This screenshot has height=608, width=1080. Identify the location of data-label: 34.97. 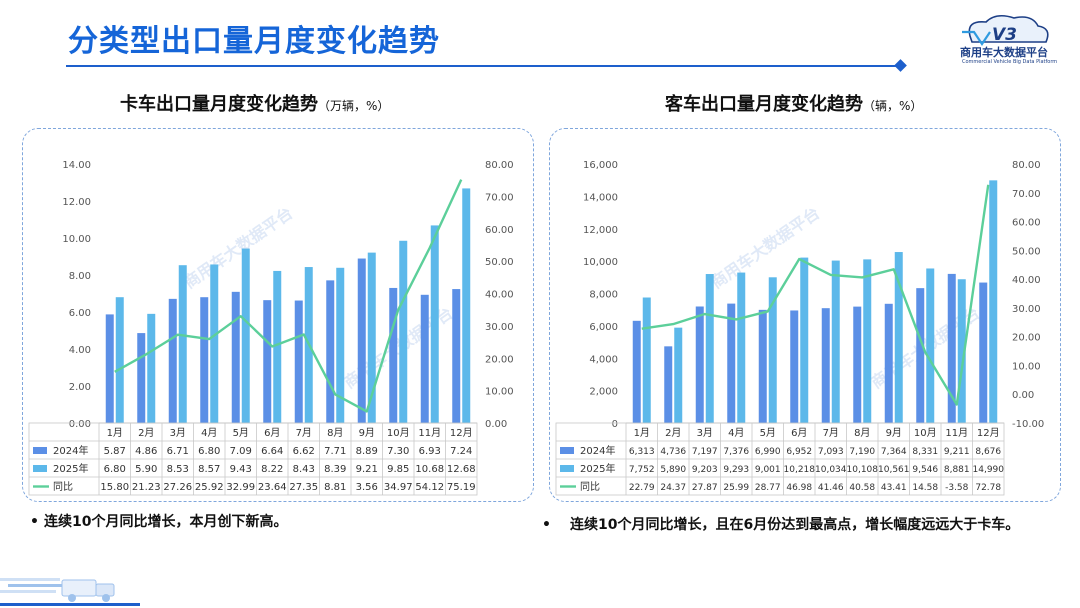
(398, 487).